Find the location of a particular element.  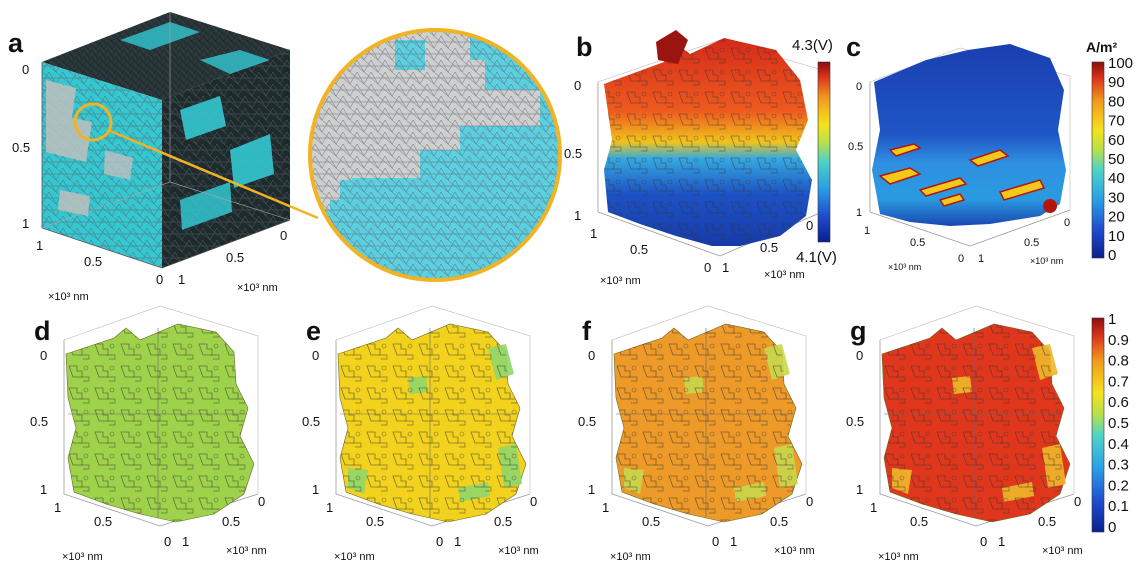

colorbar-tick-label: 60 is located at coordinates (1116, 140).